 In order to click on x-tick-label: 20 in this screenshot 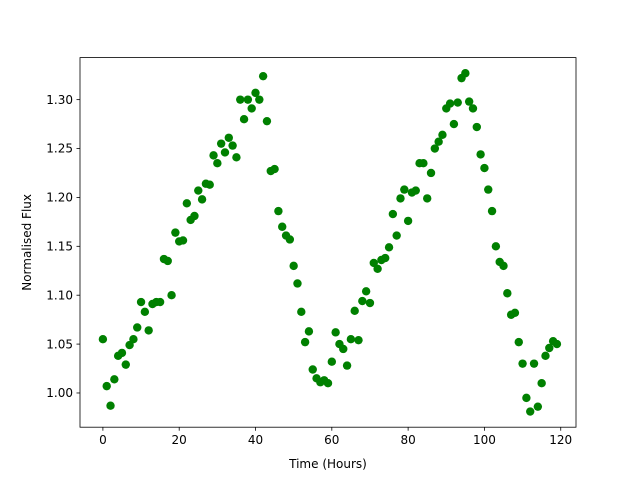, I will do `click(179, 440)`.